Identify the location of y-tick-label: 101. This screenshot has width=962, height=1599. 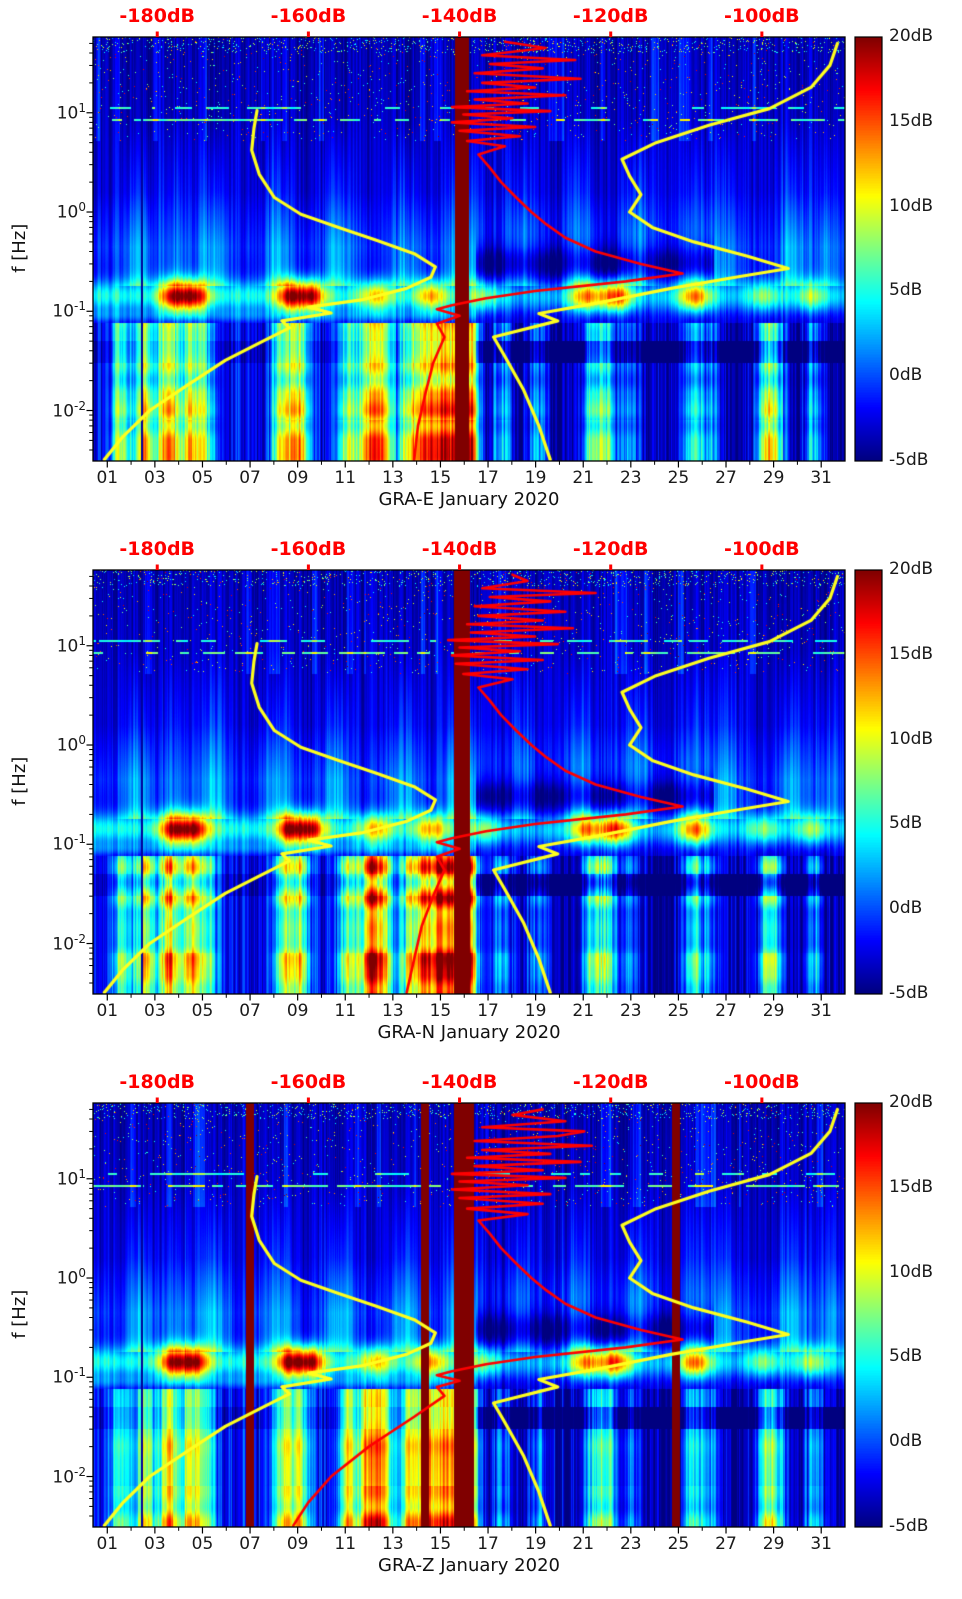
(61, 646).